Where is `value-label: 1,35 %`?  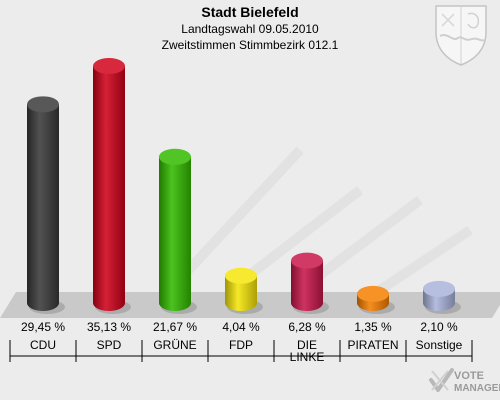
value-label: 1,35 % is located at coordinates (373, 327).